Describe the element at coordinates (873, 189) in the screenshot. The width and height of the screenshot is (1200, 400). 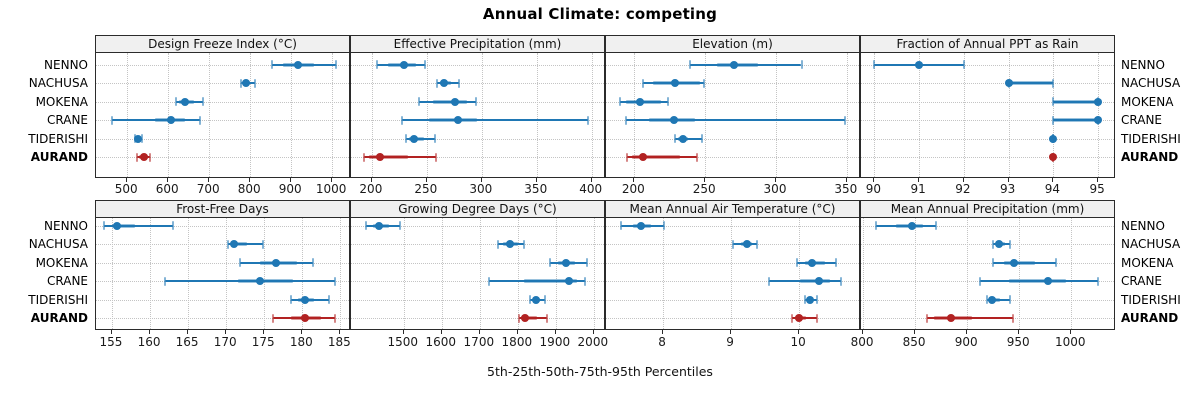
I see `x-tick-label: 90` at that location.